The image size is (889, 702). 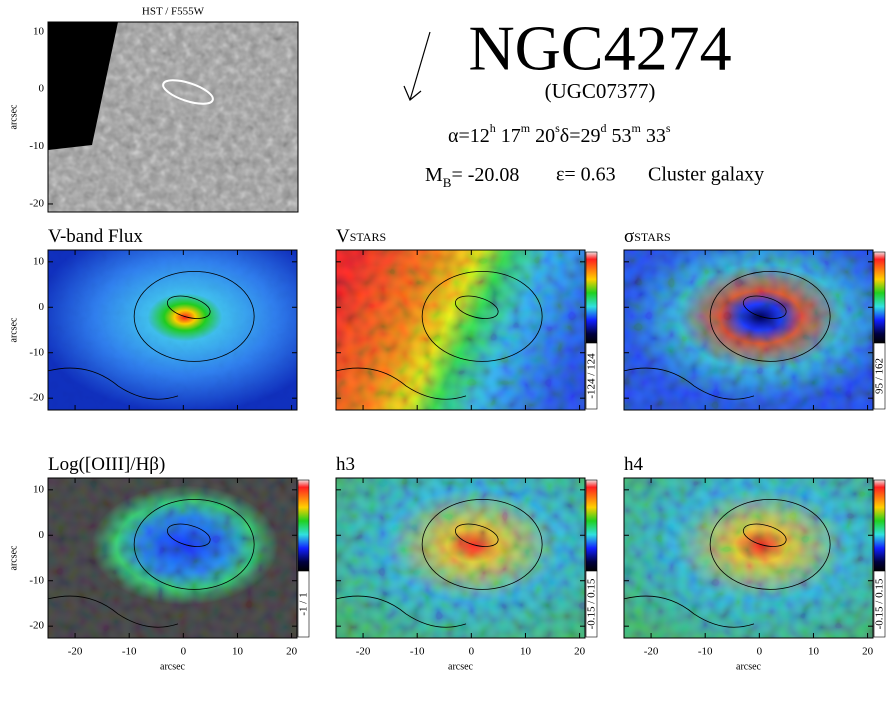 I want to click on panel-title: V-band Flux, so click(x=95, y=236).